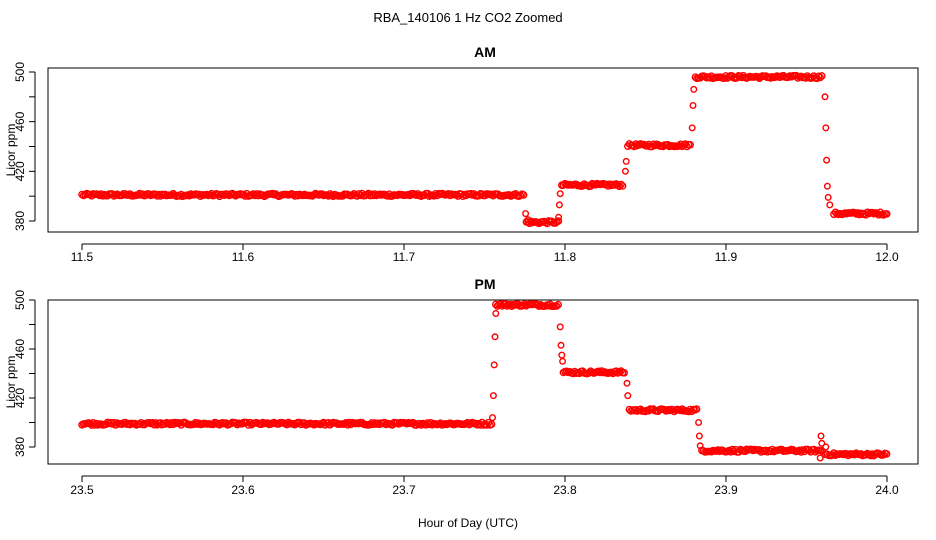 This screenshot has height=540, width=936. What do you see at coordinates (484, 486) in the screenshot?
I see `panel-pm-x-axis: 23.5 23.6 23.7 23.8 23.9 24.0` at bounding box center [484, 486].